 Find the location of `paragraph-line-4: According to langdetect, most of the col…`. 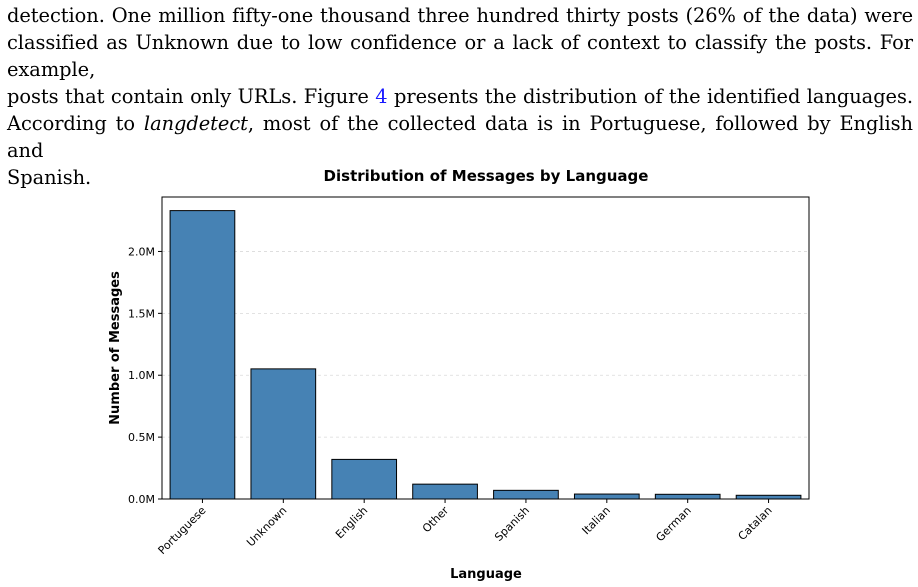

paragraph-line-4: According to langdetect, most of the col… is located at coordinates (460, 137).